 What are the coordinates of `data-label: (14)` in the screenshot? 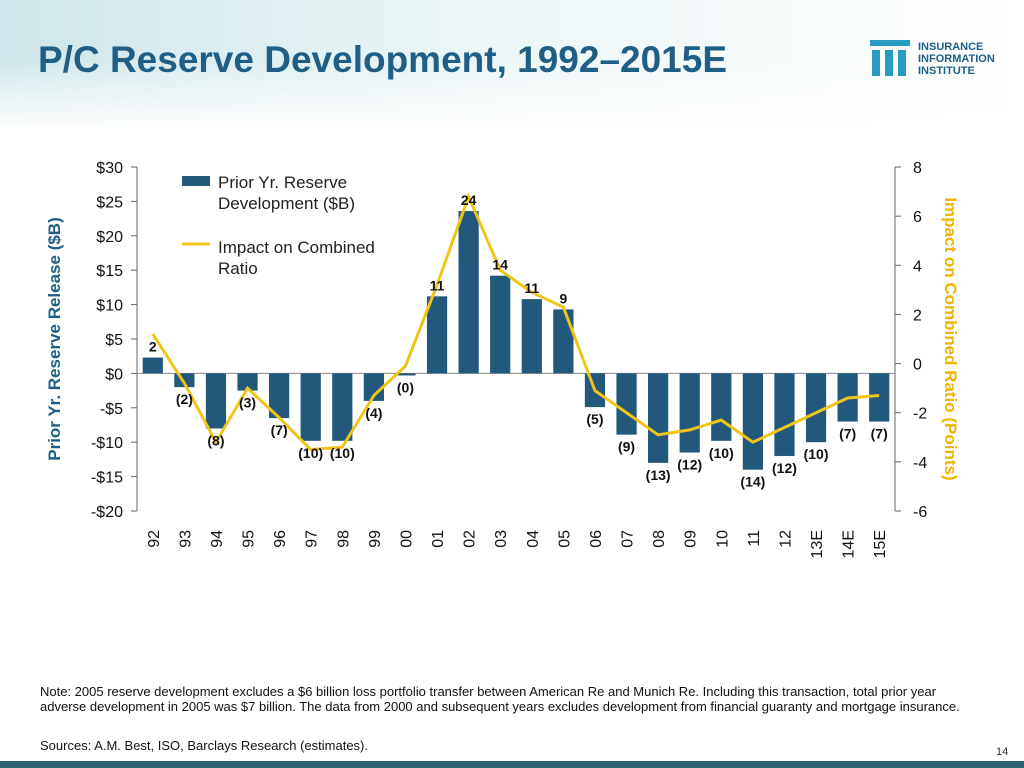 It's located at (752, 482).